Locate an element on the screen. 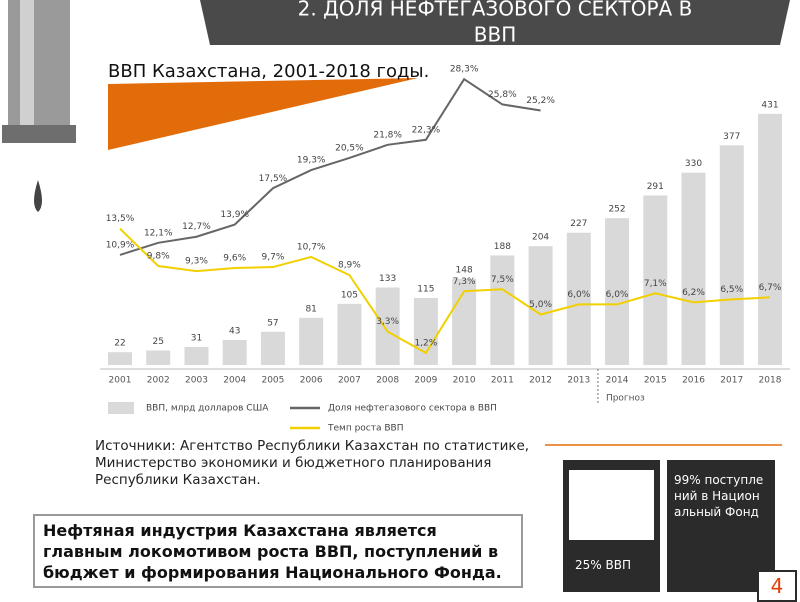 This screenshot has width=800, height=602. line-label: 28,3% is located at coordinates (464, 70).